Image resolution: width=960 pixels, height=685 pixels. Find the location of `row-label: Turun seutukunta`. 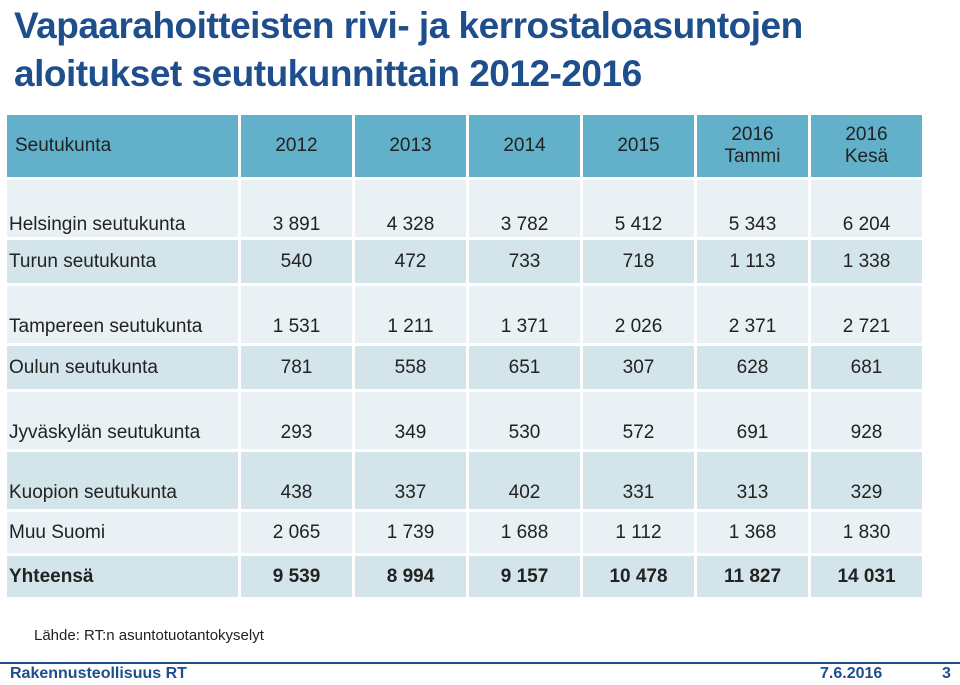

row-label: Turun seutukunta is located at coordinates (122, 260).